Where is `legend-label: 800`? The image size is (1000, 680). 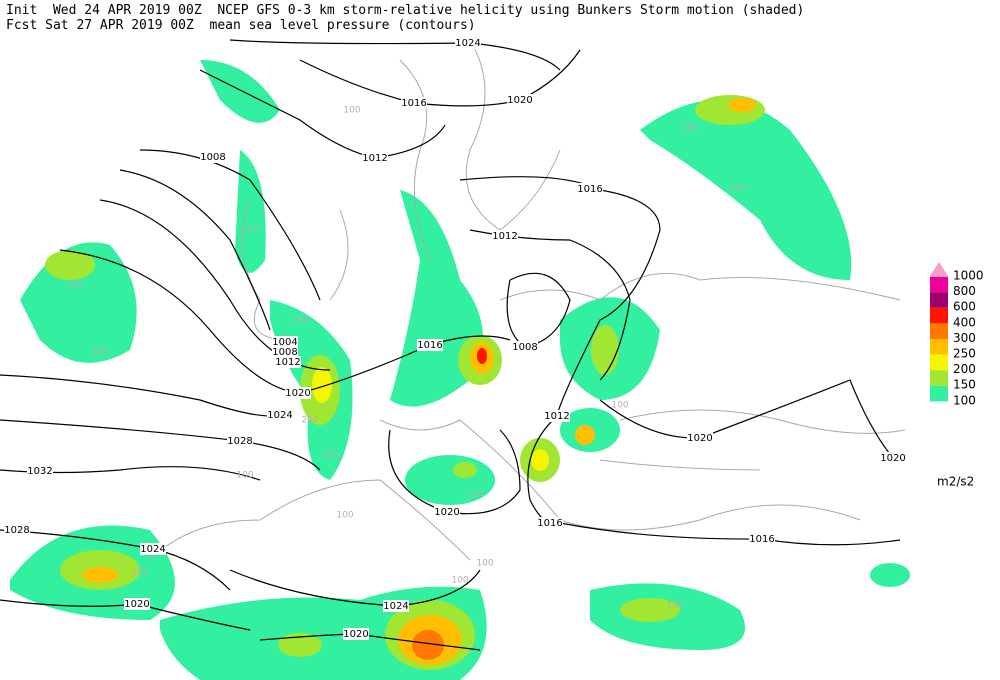 legend-label: 800 is located at coordinates (964, 291).